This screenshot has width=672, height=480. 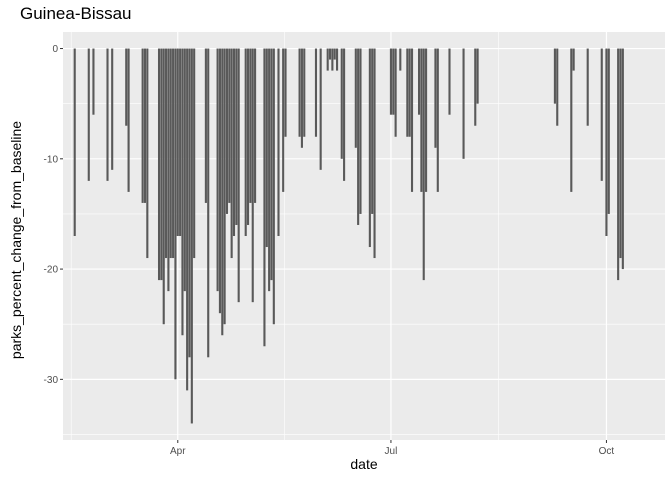 What do you see at coordinates (51, 380) in the screenshot?
I see `y-tick-label: -30` at bounding box center [51, 380].